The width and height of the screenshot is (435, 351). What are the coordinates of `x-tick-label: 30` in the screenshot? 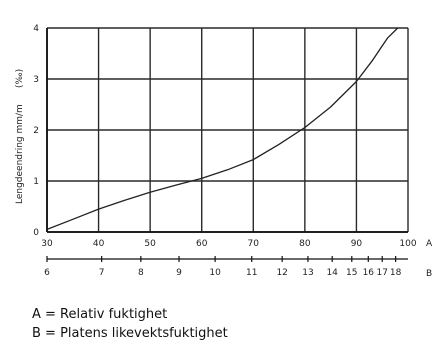 It's located at (47, 244).